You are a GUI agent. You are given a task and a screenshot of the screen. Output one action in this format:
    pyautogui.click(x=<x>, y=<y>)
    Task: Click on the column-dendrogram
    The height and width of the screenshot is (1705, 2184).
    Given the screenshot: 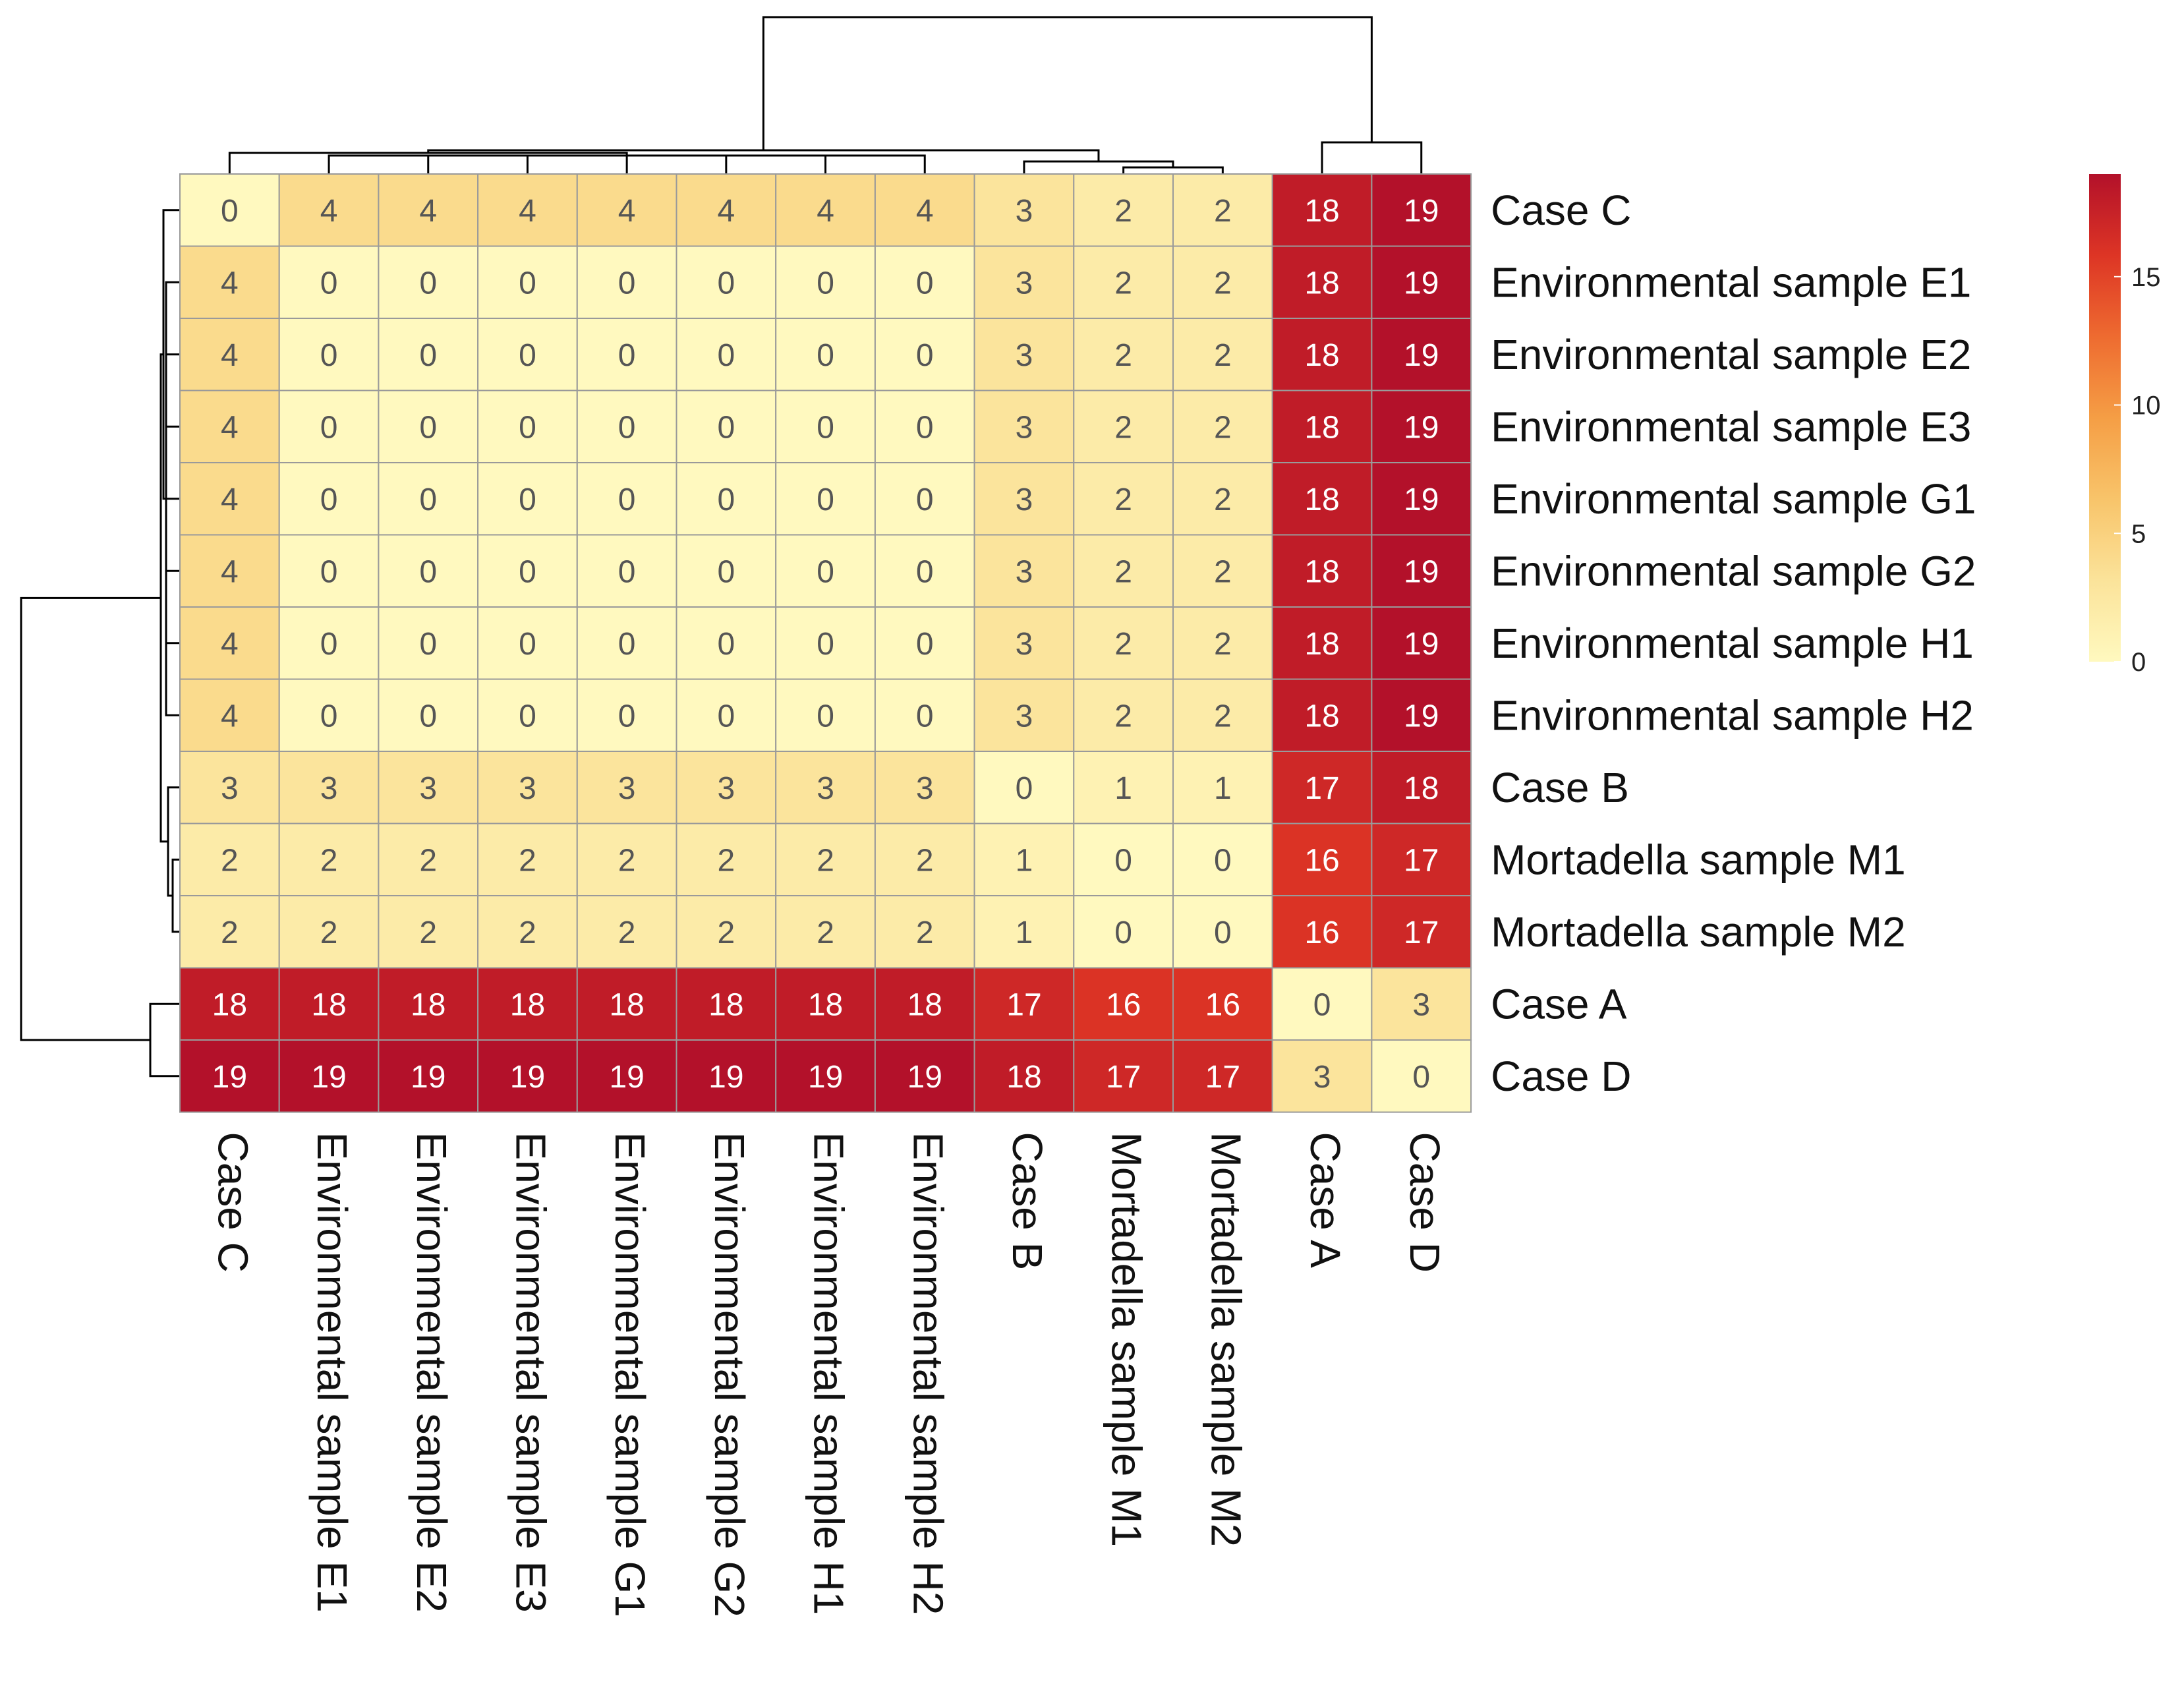 What is the action you would take?
    pyautogui.click(x=825, y=95)
    